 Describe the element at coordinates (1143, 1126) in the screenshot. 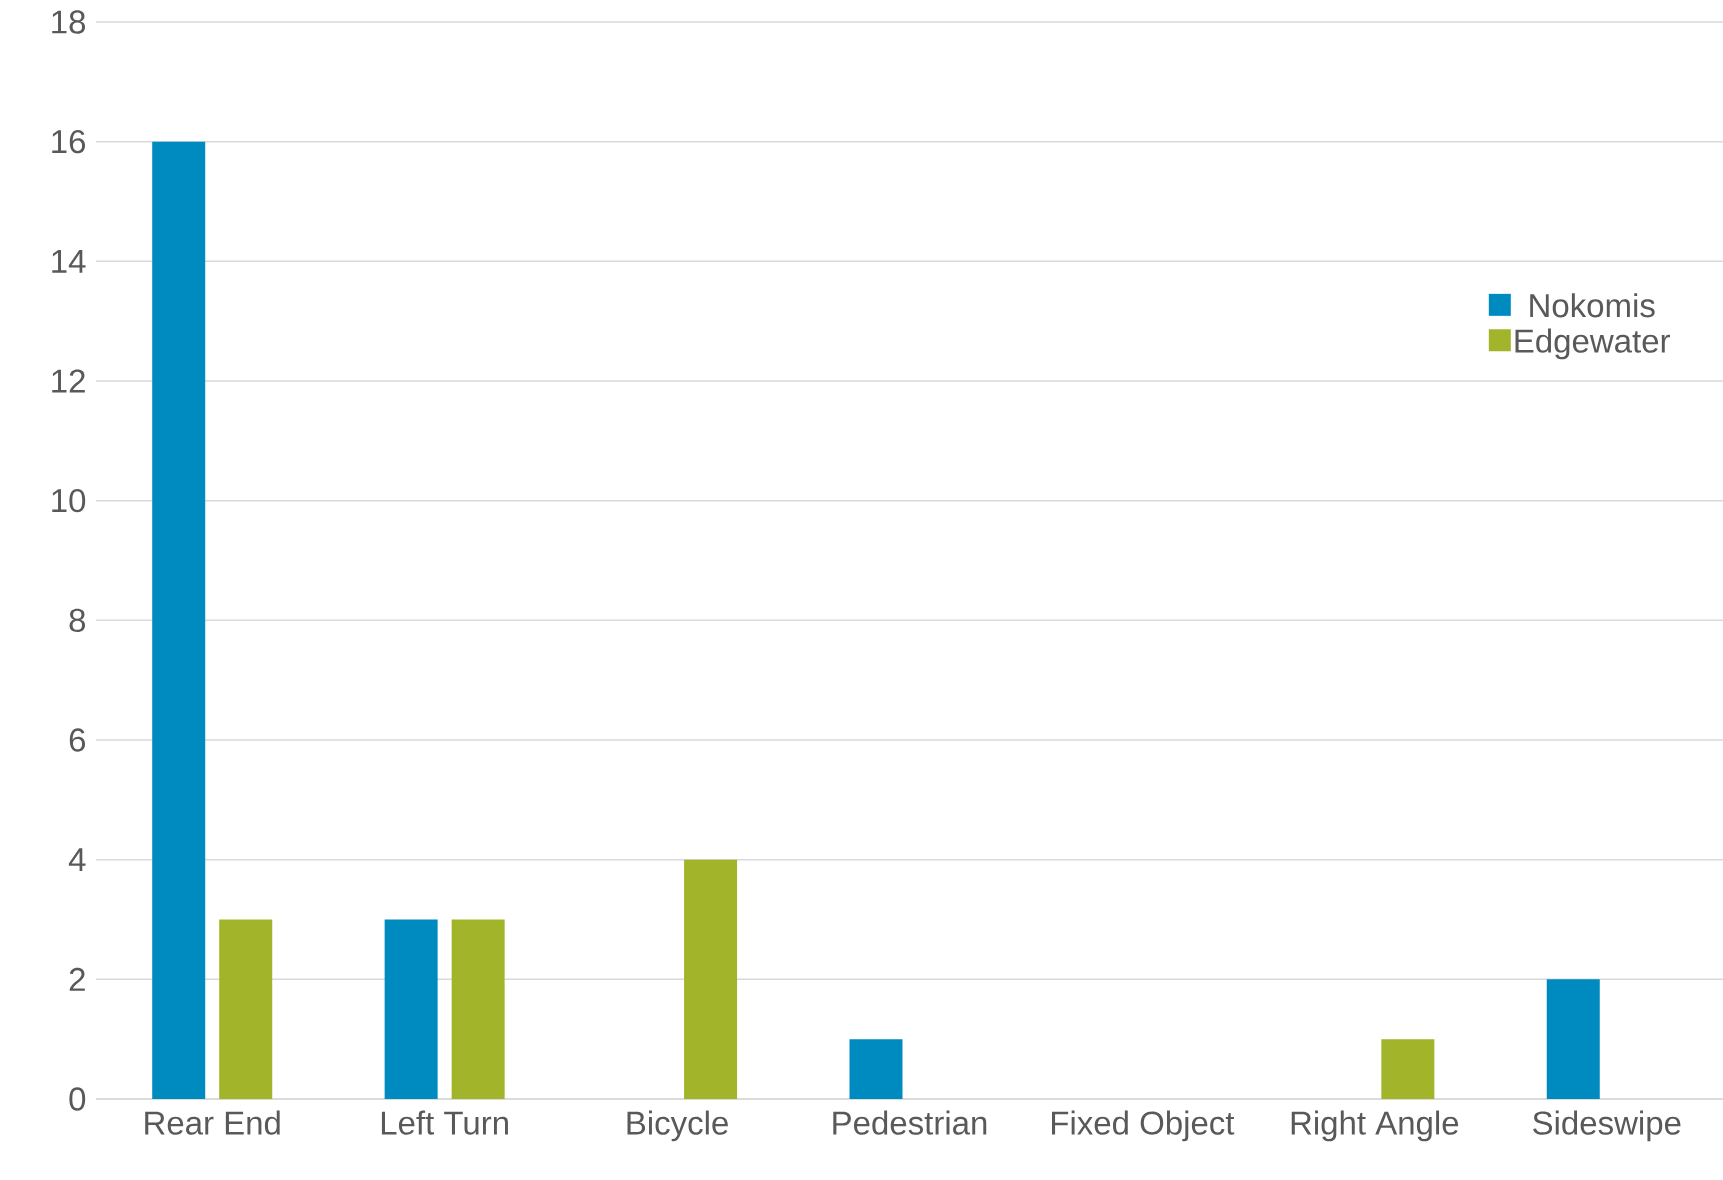

I see `x-tick-label: Fixed Object` at that location.